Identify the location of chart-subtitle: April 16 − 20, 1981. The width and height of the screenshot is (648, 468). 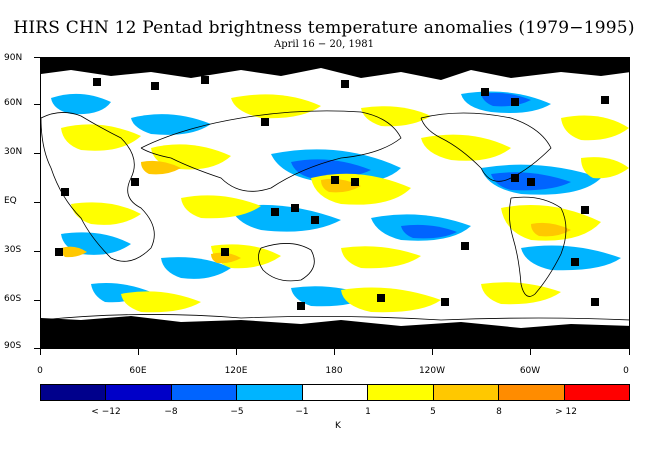
(324, 44).